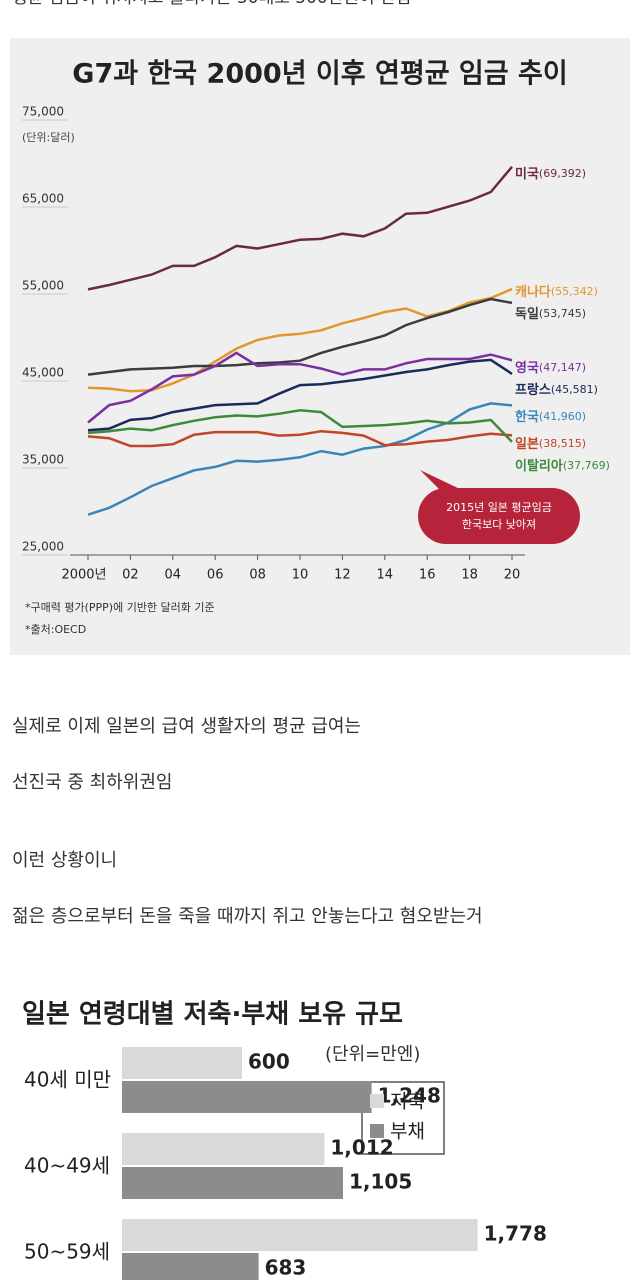 Image resolution: width=640 pixels, height=1280 pixels. I want to click on value-label: (55,342), so click(574, 291).